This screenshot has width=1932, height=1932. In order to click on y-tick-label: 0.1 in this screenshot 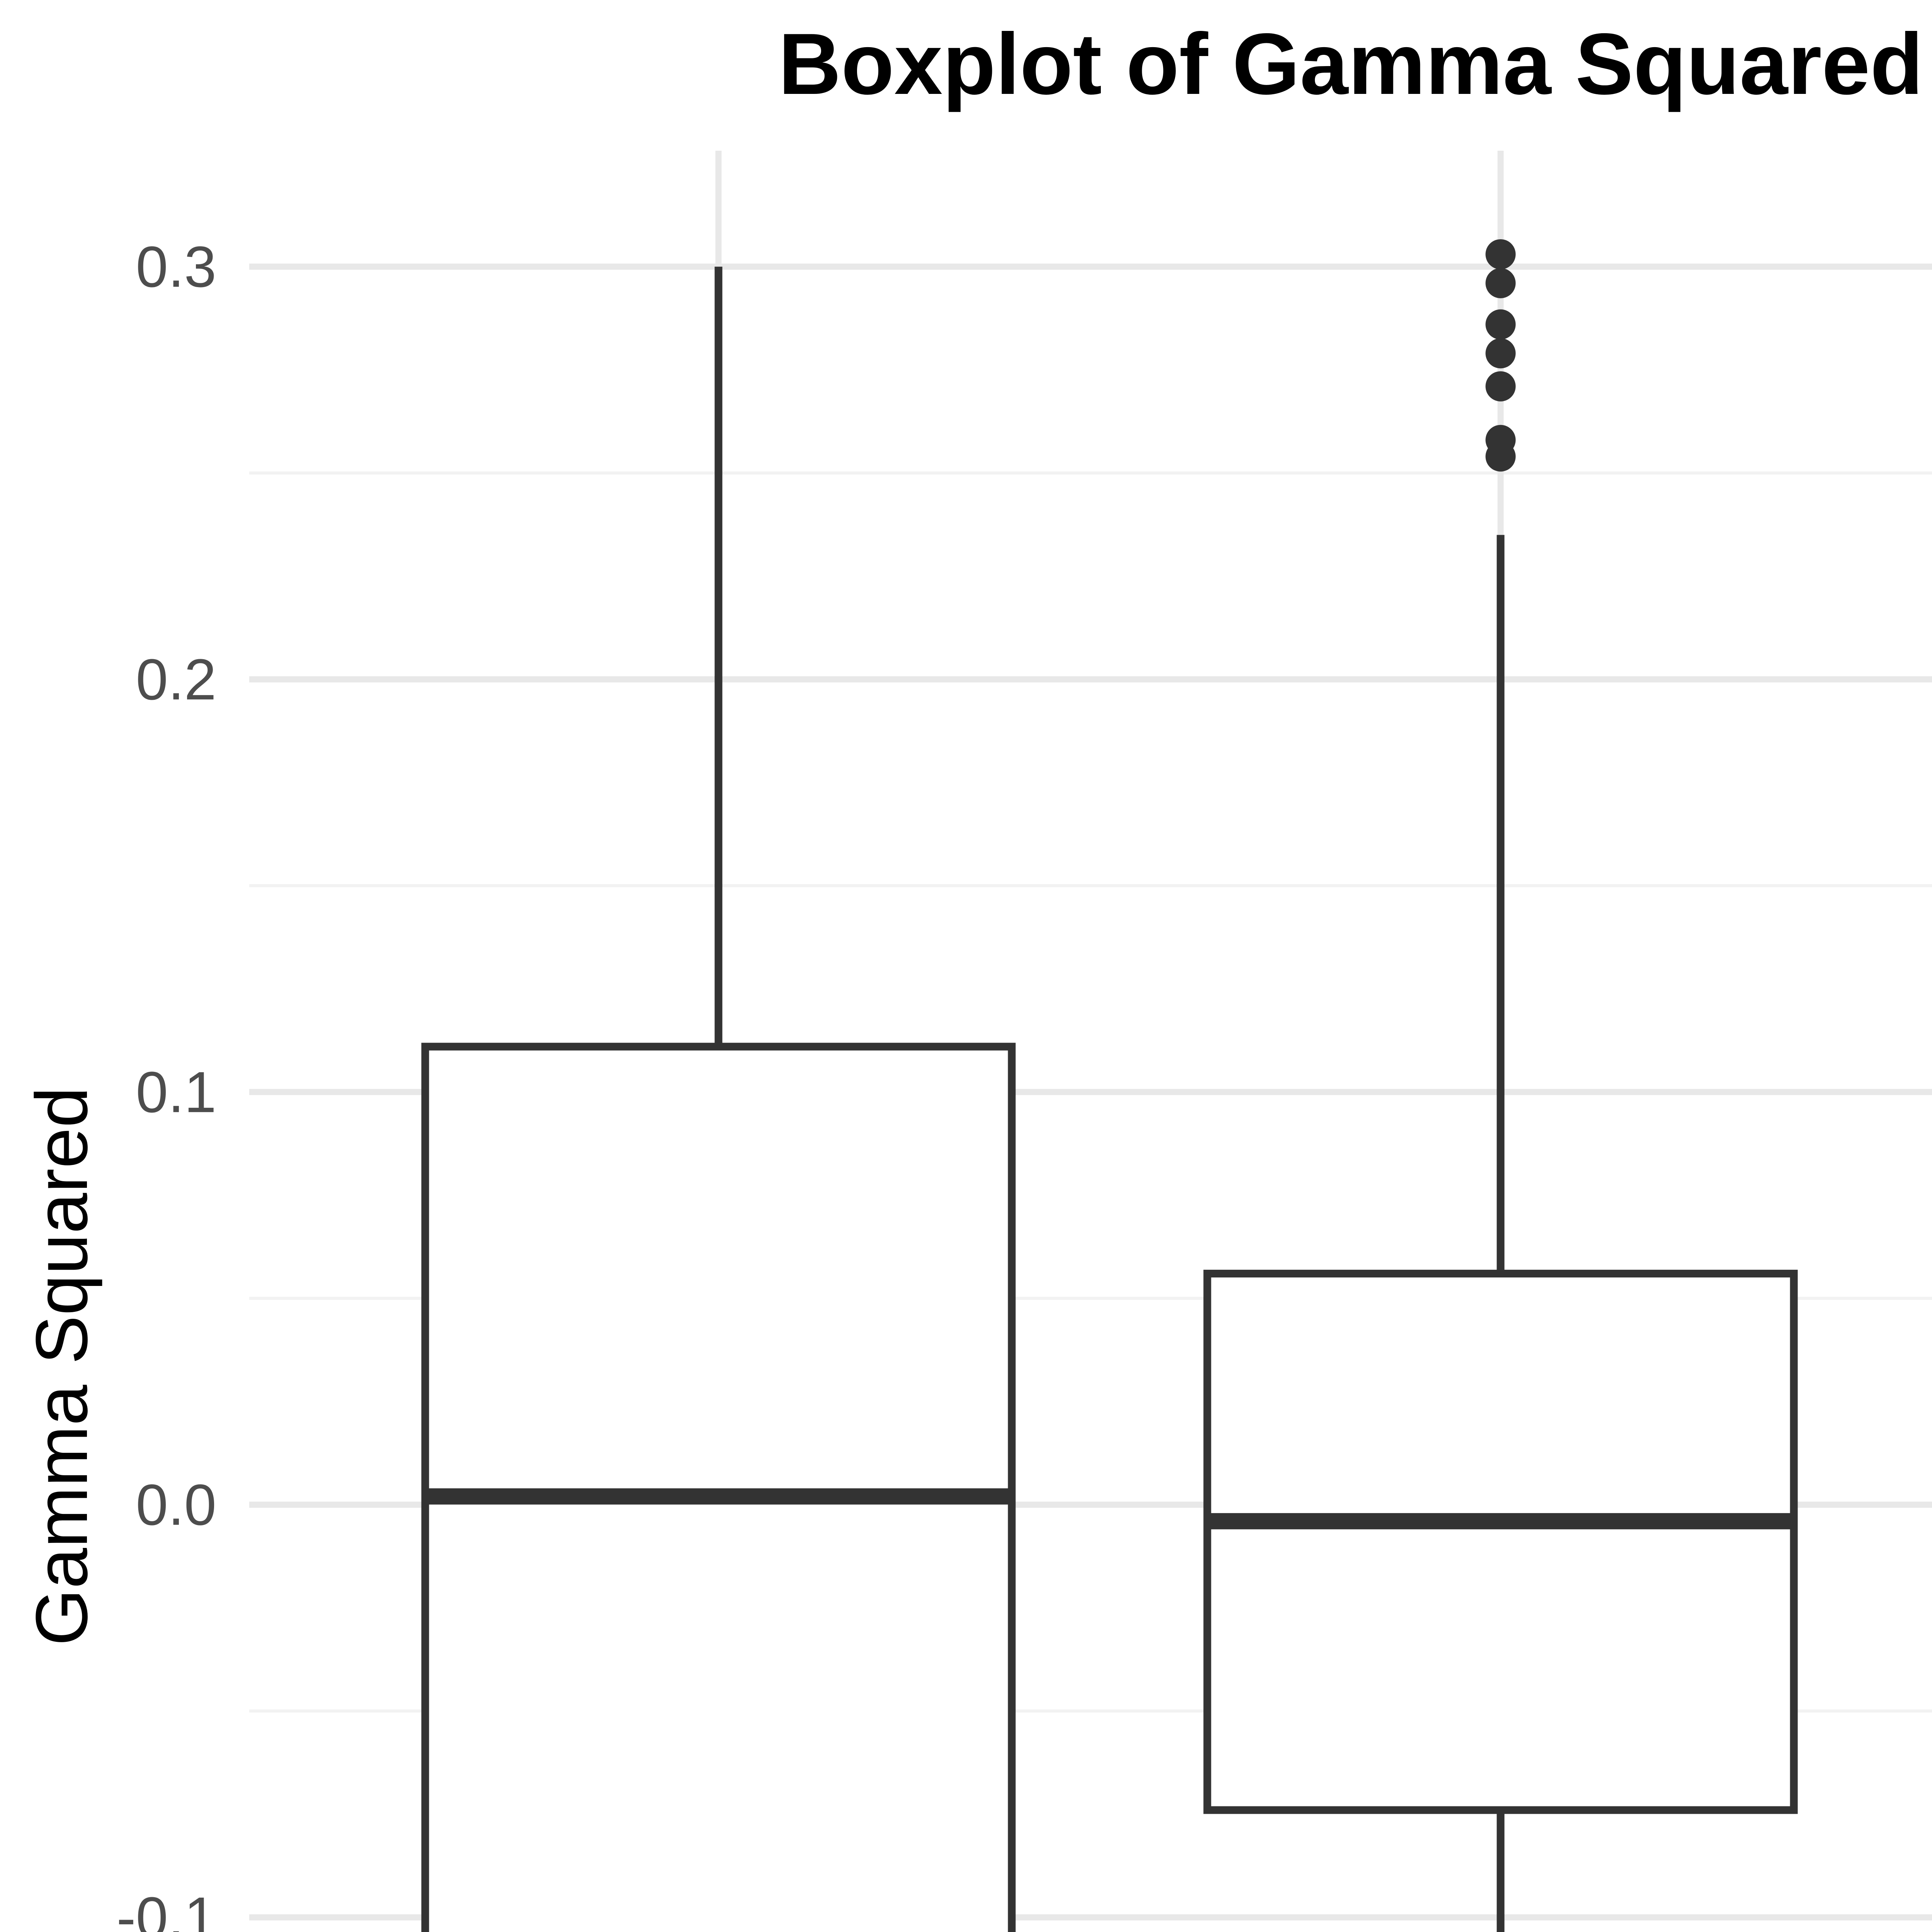, I will do `click(176, 1092)`.